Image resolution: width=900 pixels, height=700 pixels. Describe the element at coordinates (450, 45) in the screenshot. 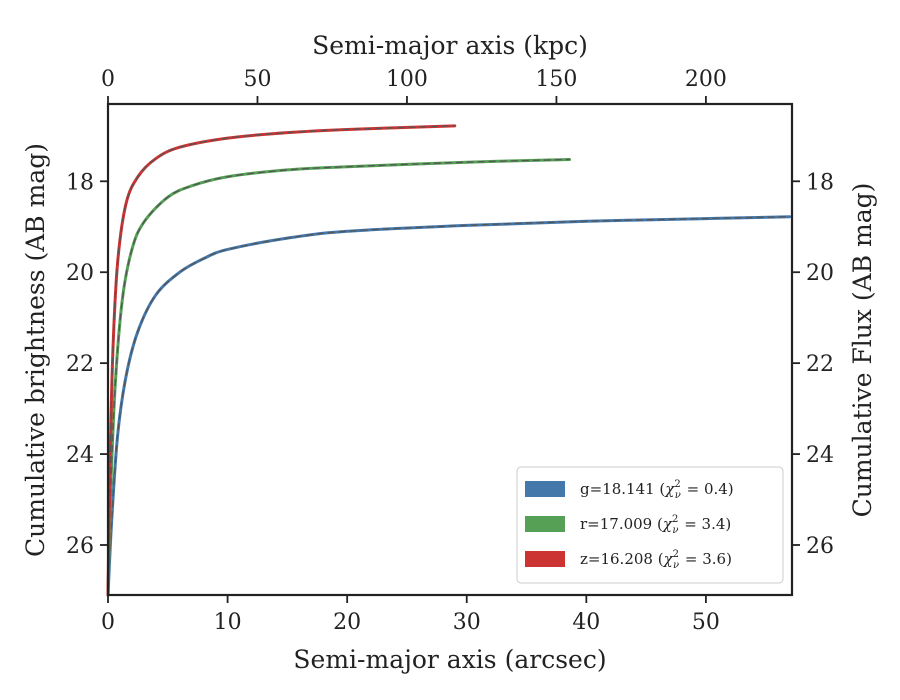

I see `x-axis-top-title: Semi-major axis (kpc)` at that location.